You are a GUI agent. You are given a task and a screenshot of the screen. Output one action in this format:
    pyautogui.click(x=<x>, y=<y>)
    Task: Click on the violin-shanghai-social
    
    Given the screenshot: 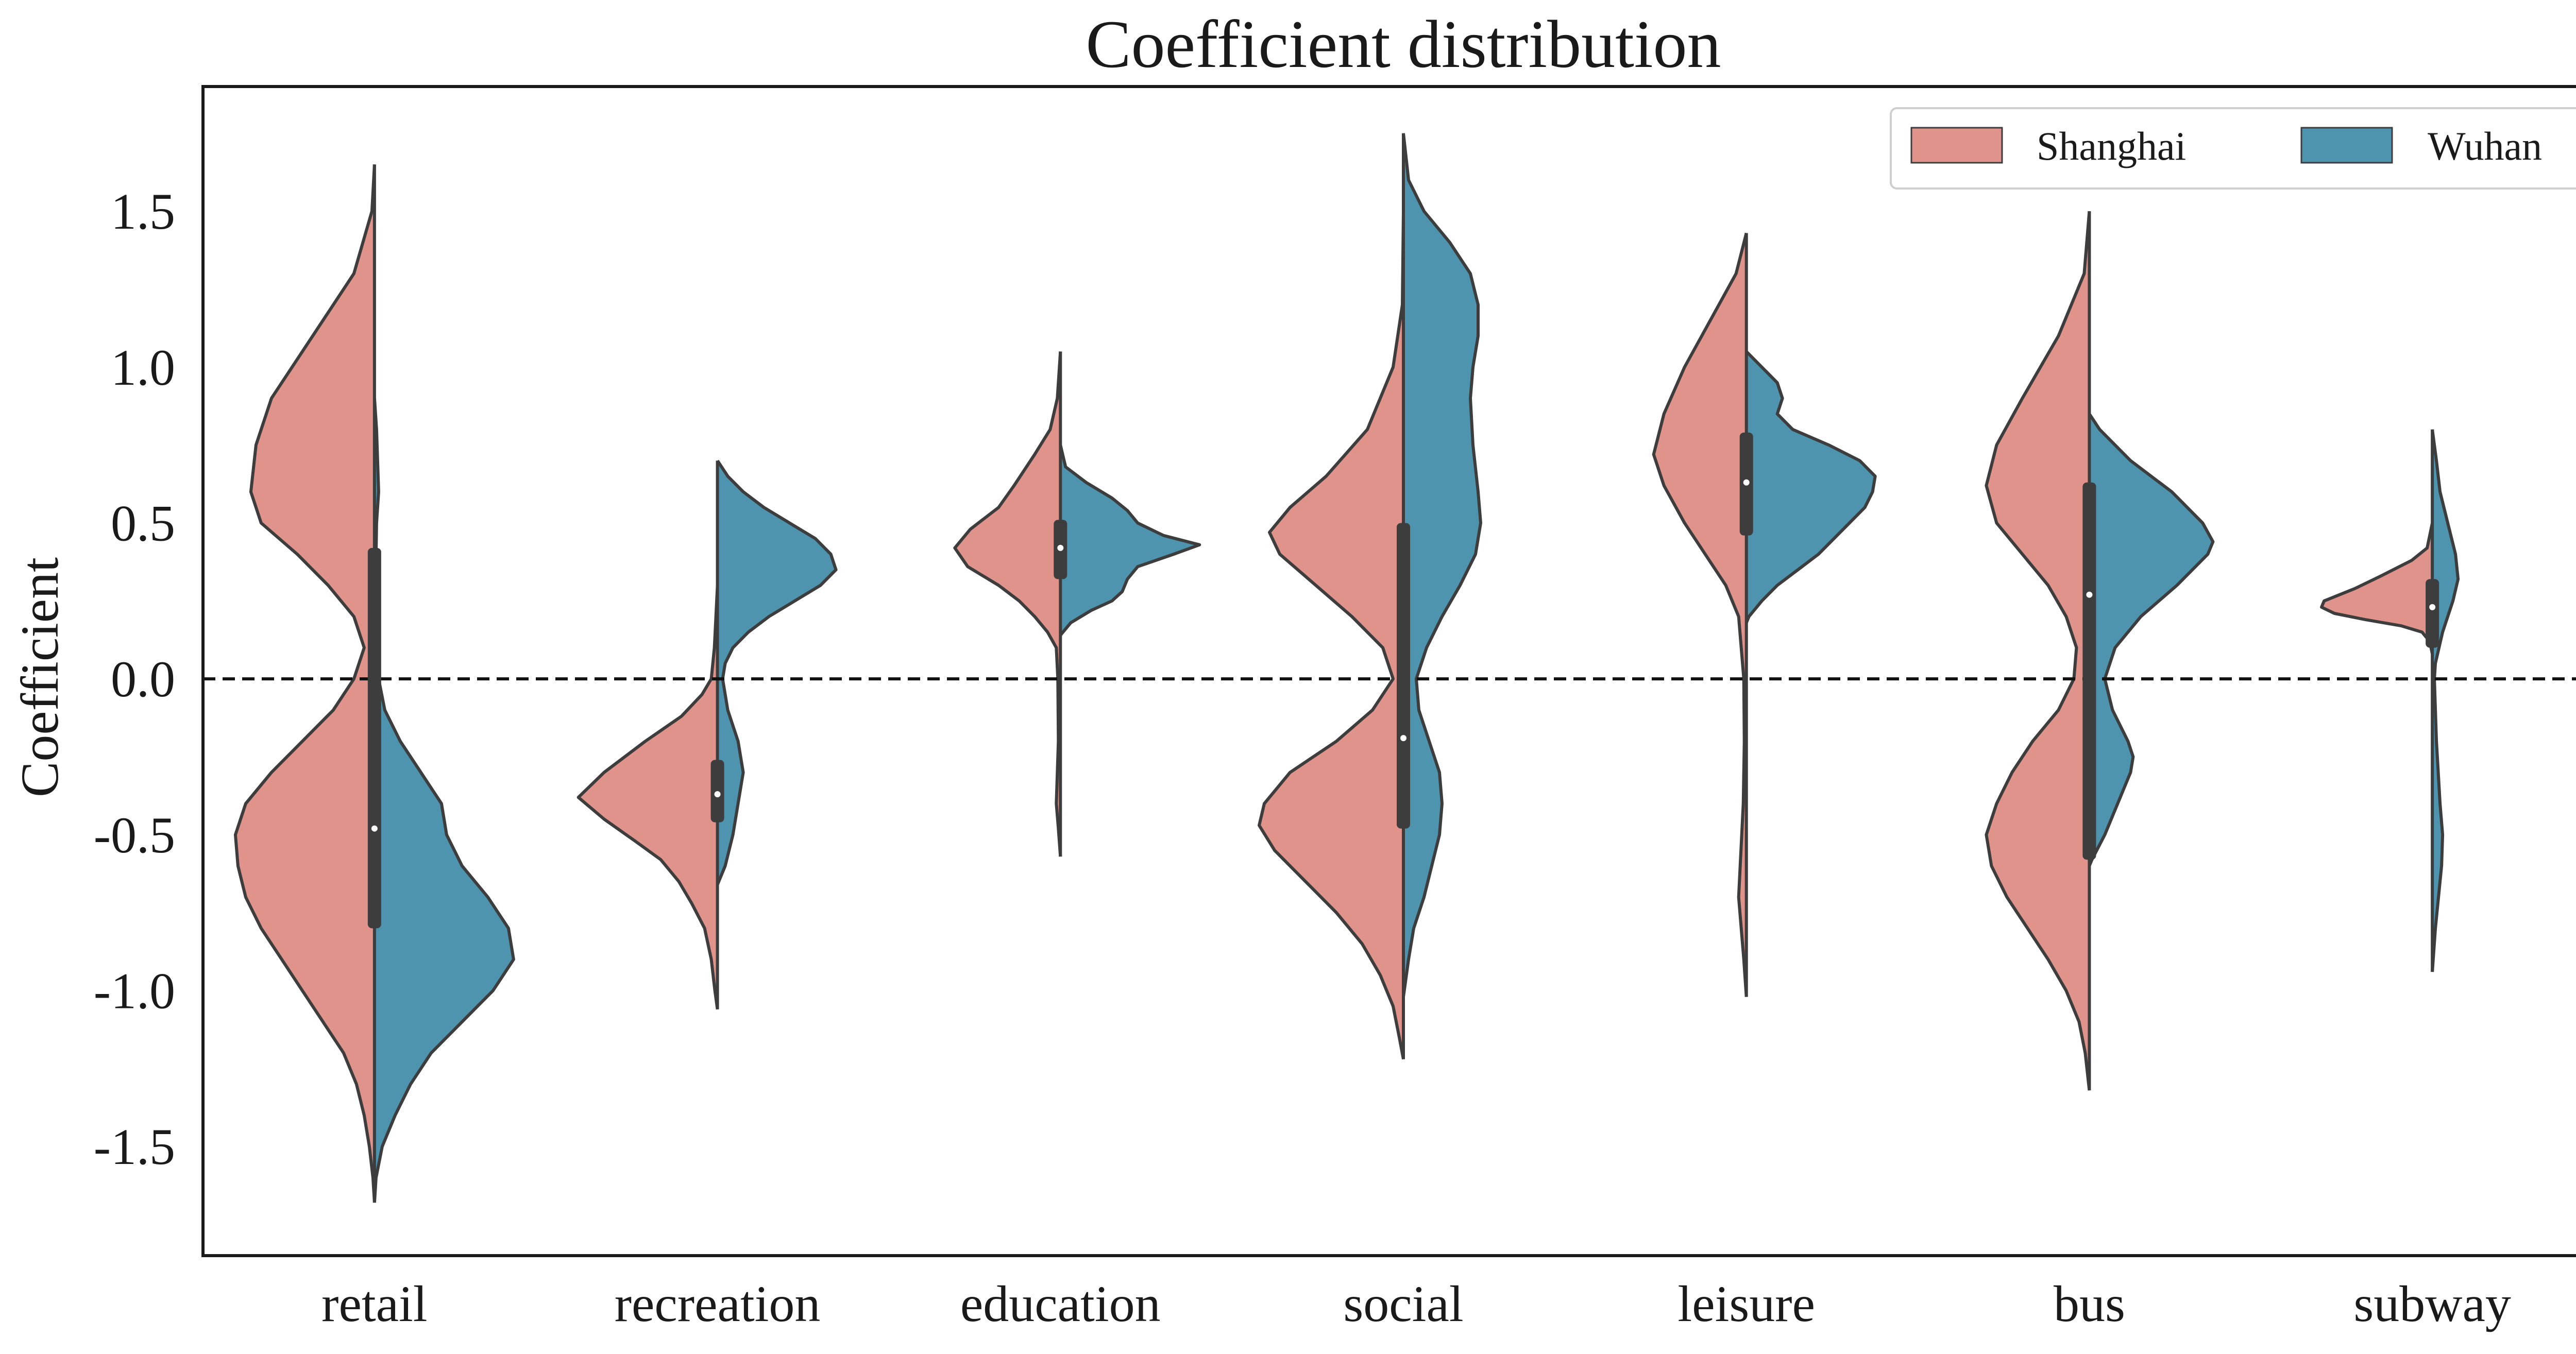 What is the action you would take?
    pyautogui.click(x=1331, y=635)
    